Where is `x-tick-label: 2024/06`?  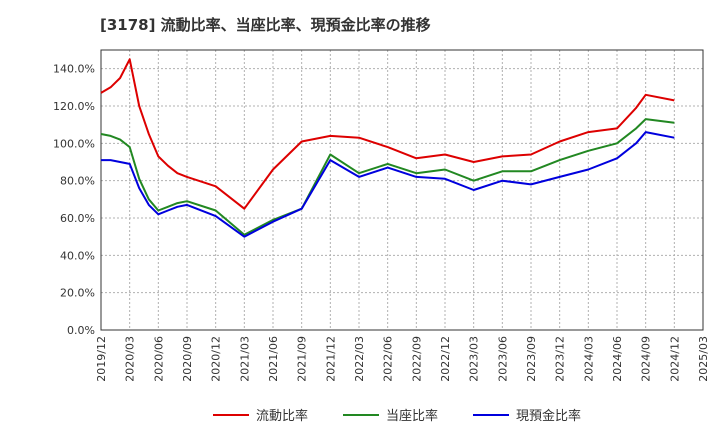
x-tick-label: 2024/06 is located at coordinates (617, 359).